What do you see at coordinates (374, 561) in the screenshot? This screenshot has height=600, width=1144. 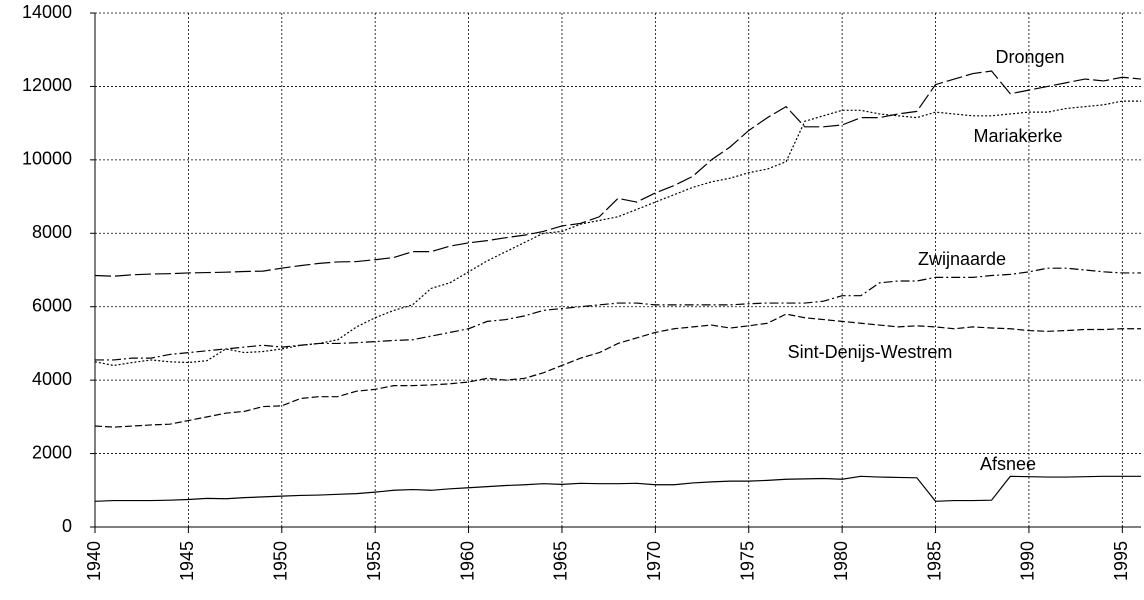 I see `x-tick-label: 1955` at bounding box center [374, 561].